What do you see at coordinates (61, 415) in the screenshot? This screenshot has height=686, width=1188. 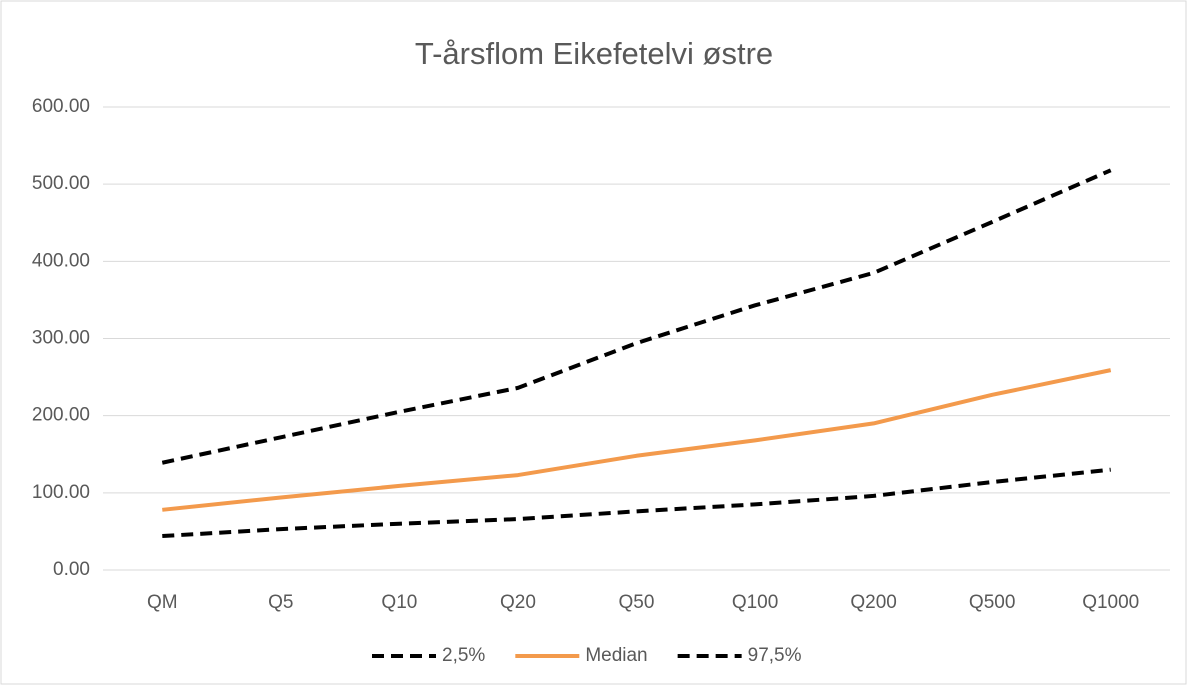 I see `y-tick-label: 200.00` at bounding box center [61, 415].